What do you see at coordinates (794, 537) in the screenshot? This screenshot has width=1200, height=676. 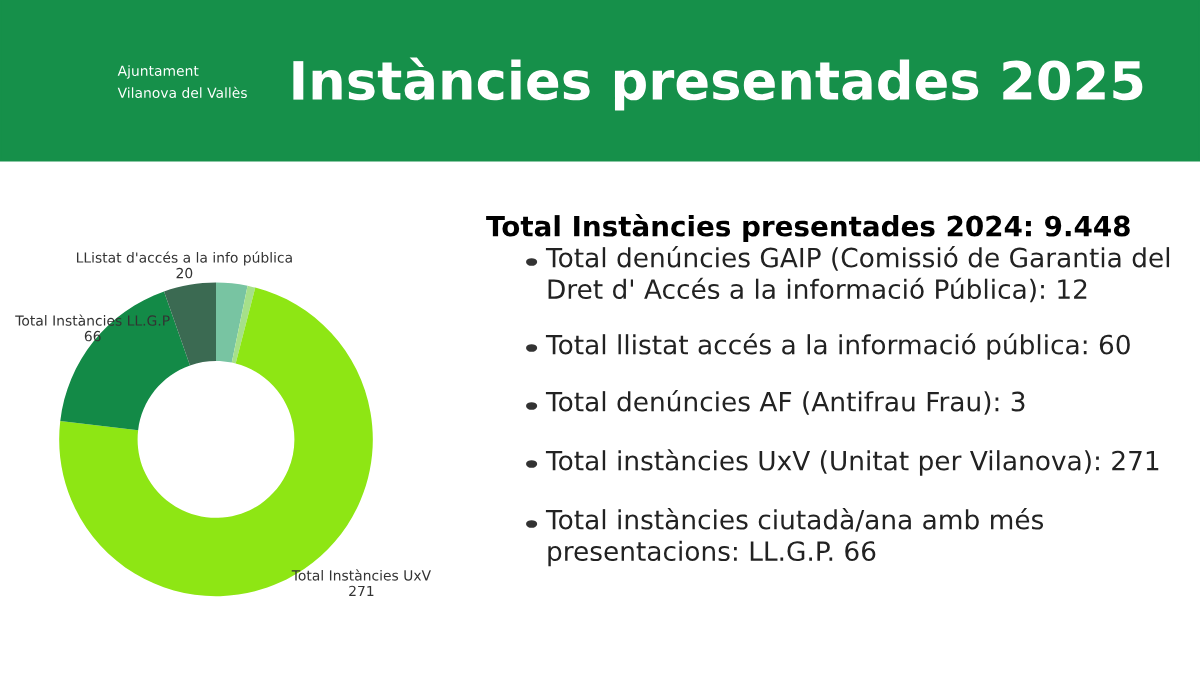 I see `text: Total instàncies ciutadà/ana amb més presentacions: LL.G.P. 66` at bounding box center [794, 537].